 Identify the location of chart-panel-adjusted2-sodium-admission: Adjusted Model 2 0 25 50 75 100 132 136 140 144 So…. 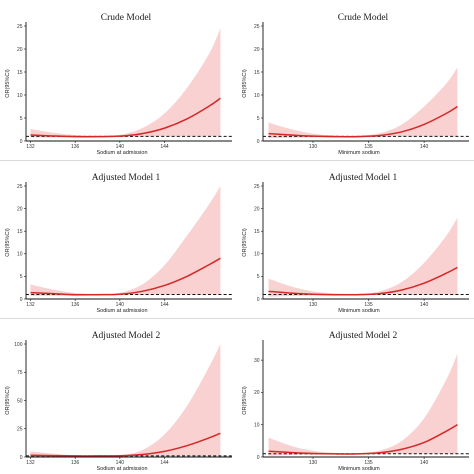
(118, 401).